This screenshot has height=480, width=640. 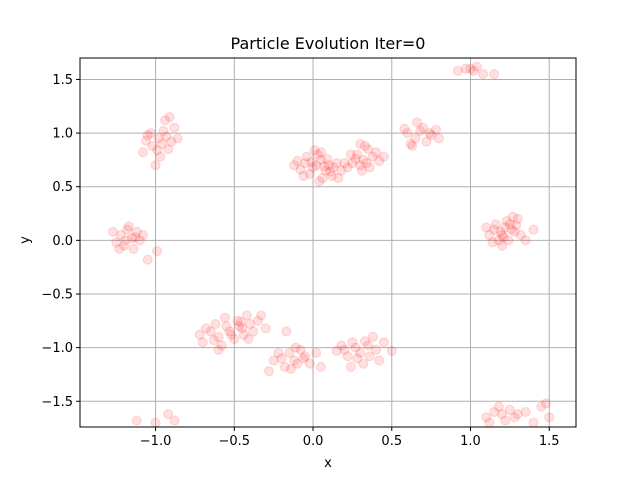 I want to click on y-tick-label: −1.0, so click(x=57, y=348).